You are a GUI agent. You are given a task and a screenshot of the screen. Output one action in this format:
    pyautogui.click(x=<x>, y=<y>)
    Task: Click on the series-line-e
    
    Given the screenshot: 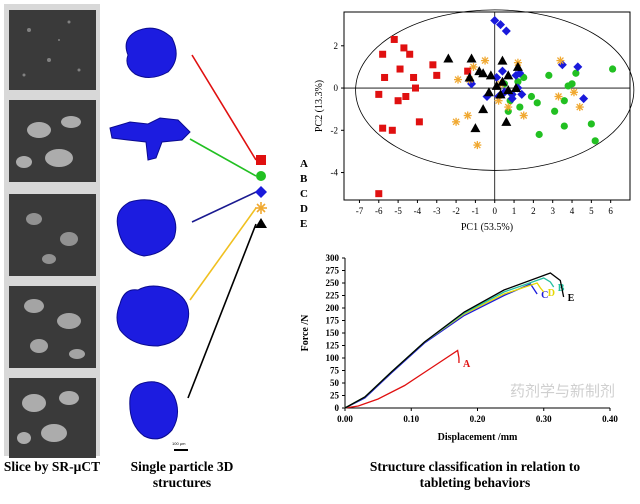 What is the action you would take?
    pyautogui.click(x=454, y=340)
    